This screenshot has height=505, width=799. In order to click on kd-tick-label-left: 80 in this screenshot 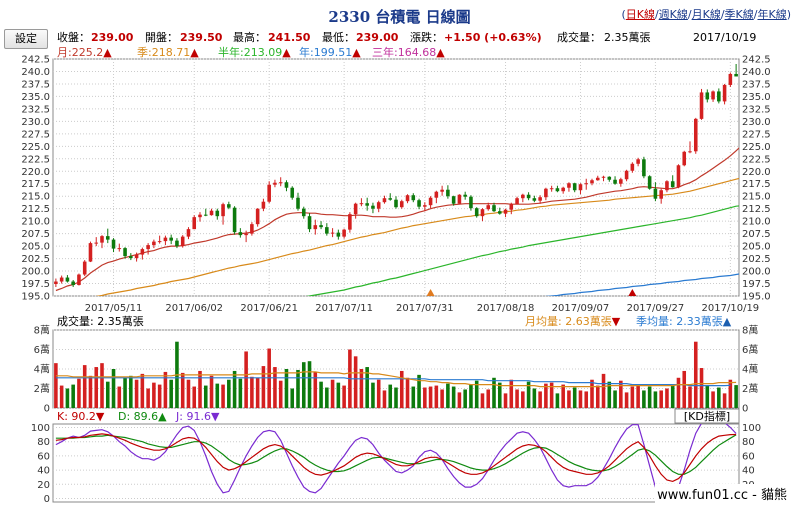, I will do `click(43, 442)`.